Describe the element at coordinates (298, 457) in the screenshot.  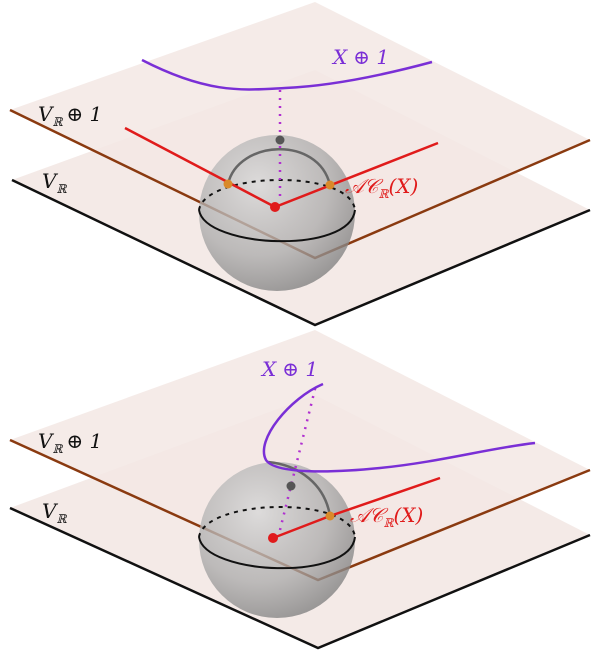
I see `vertical-dotted` at that location.